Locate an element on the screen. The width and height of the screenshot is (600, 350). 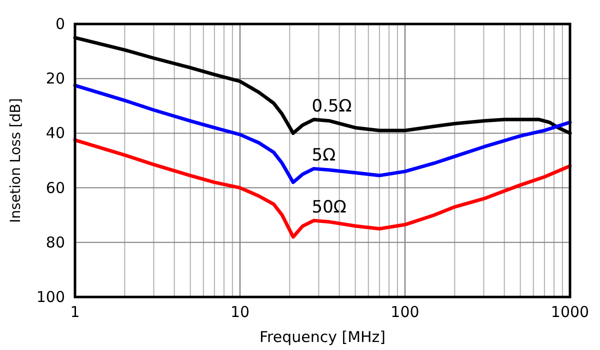
y-tick-label: 20 is located at coordinates (55, 79).